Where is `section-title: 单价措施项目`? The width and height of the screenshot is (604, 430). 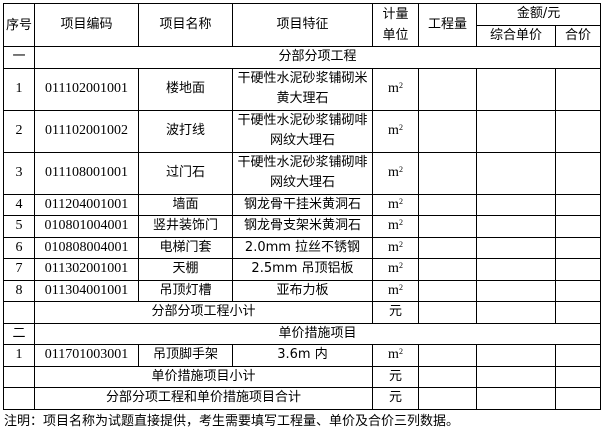 section-title: 单价措施项目 is located at coordinates (317, 333).